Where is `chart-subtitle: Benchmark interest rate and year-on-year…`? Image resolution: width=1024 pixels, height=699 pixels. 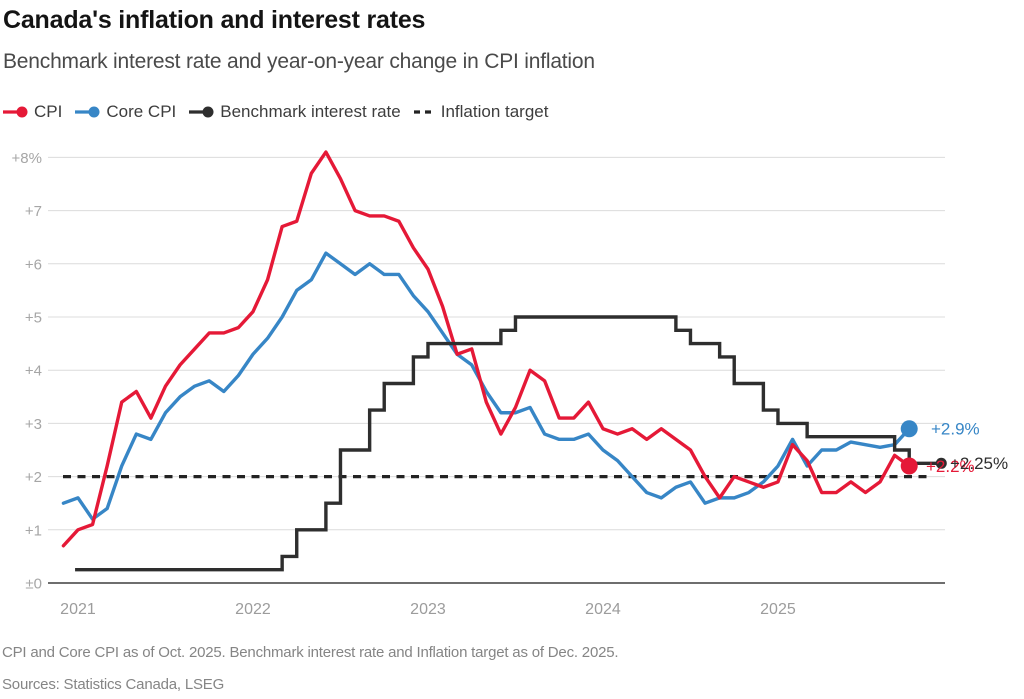
chart-subtitle: Benchmark interest rate and year-on-year… is located at coordinates (299, 61).